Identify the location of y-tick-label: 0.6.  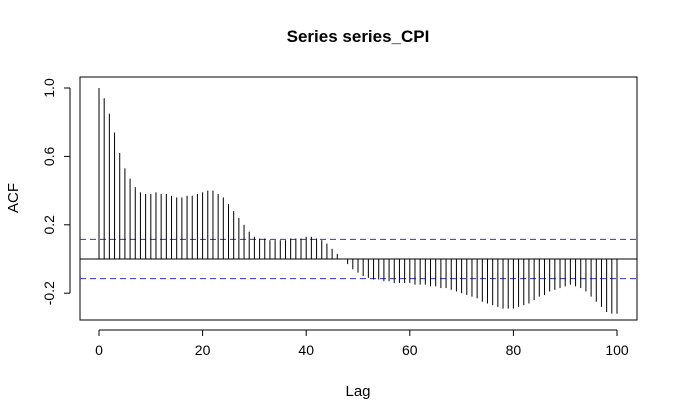
(49, 156).